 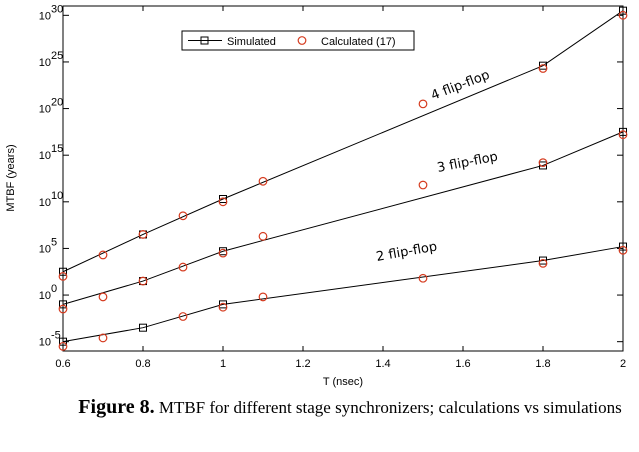 What do you see at coordinates (302, 364) in the screenshot?
I see `x-tick-label: 1.2` at bounding box center [302, 364].